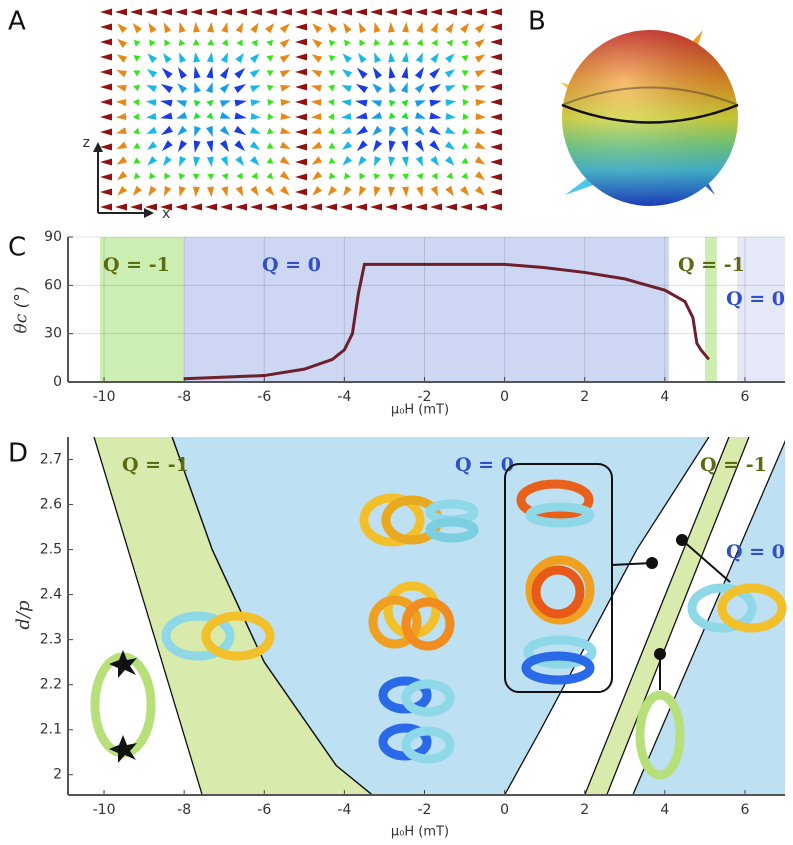 This screenshot has width=793, height=845. Describe the element at coordinates (657, 616) in the screenshot. I see `phase-boundary` at that location.